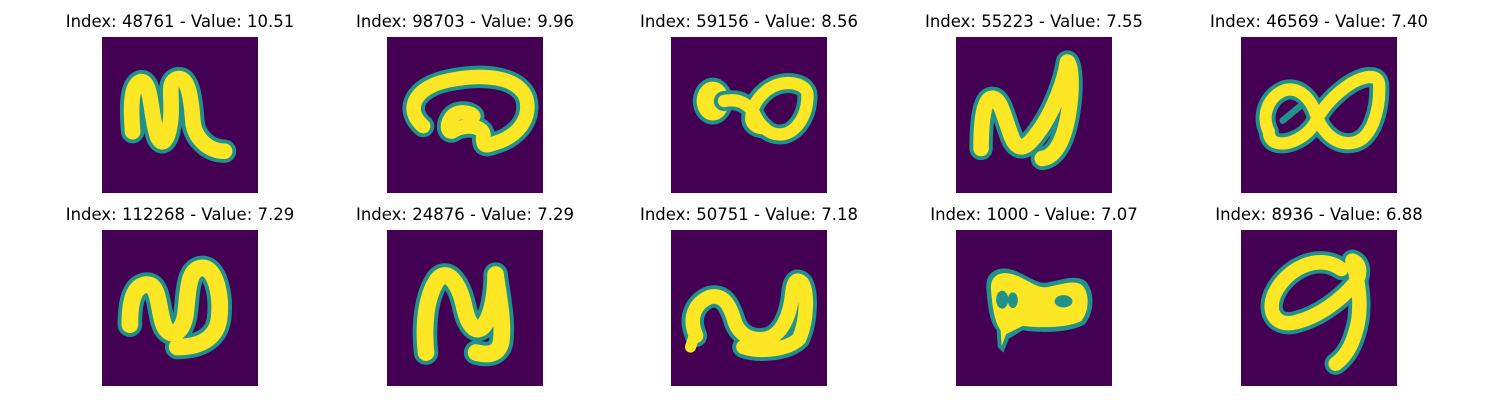 Image resolution: width=1500 pixels, height=400 pixels. What do you see at coordinates (748, 21) in the screenshot?
I see `panel-title: Index: 59156 - Value: 8.56` at bounding box center [748, 21].